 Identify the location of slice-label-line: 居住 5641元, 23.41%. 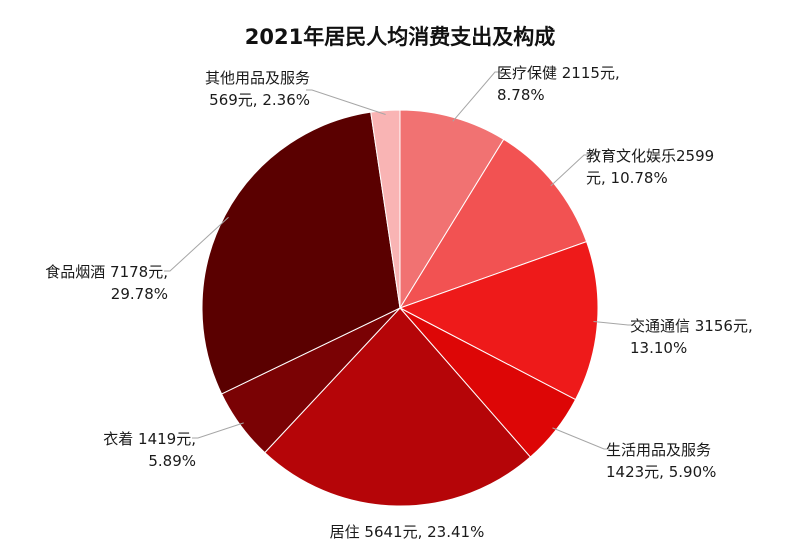
(407, 532).